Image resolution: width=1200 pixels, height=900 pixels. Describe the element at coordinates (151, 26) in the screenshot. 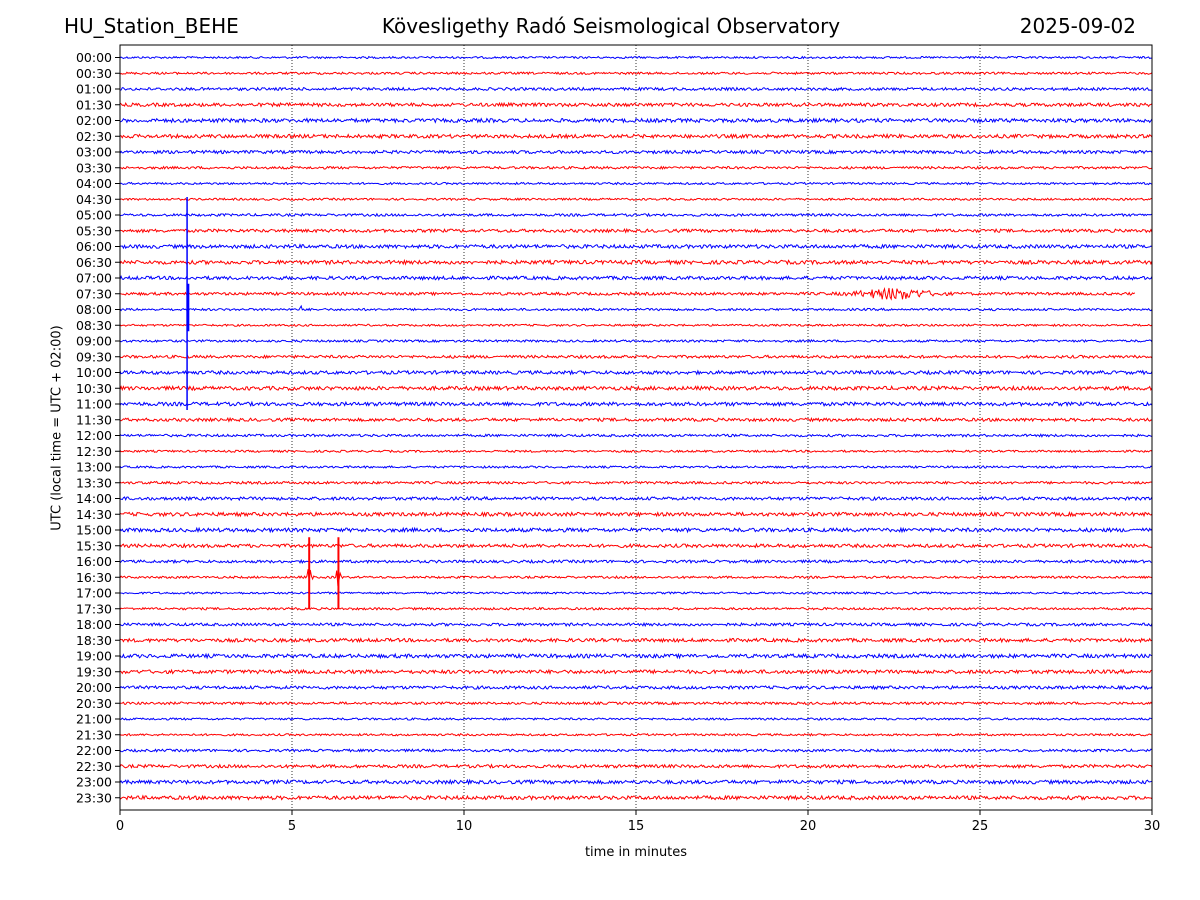

I see `station-title: HU_Station_BEHE` at that location.